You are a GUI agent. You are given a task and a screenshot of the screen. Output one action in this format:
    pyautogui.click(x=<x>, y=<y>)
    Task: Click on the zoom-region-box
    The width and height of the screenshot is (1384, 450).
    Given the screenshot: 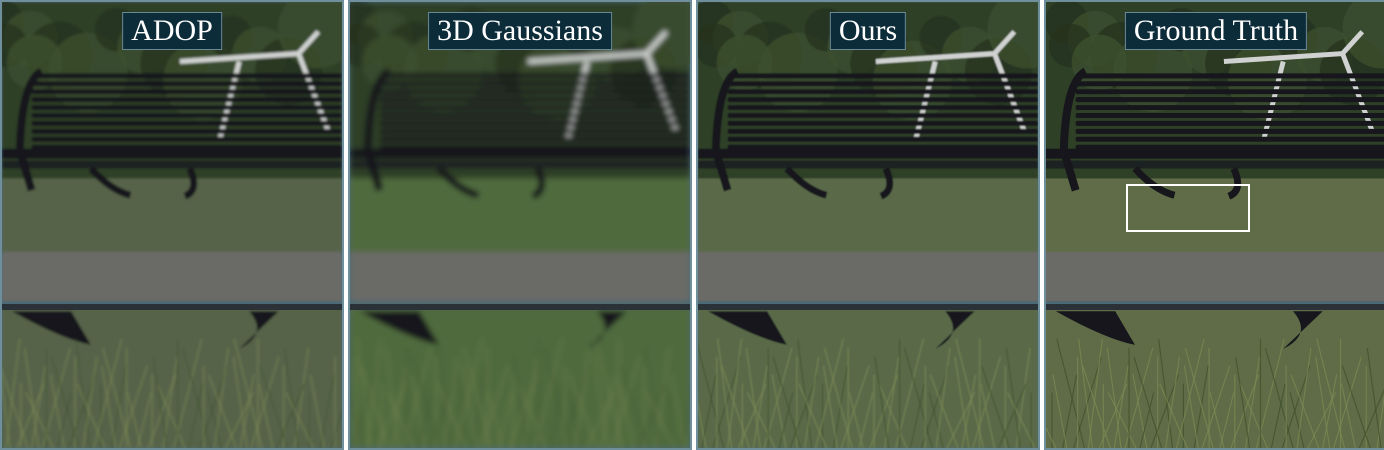 What is the action you would take?
    pyautogui.click(x=1188, y=208)
    